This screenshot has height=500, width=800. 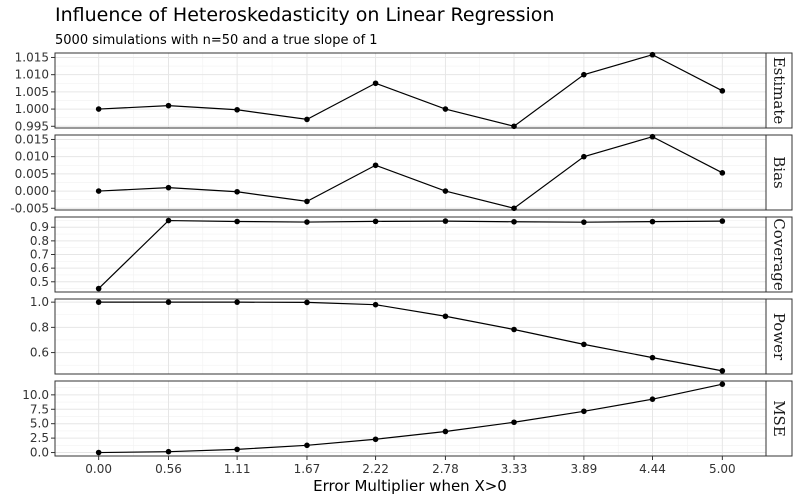 I want to click on y-tick-label: 0.000, so click(x=32, y=191).